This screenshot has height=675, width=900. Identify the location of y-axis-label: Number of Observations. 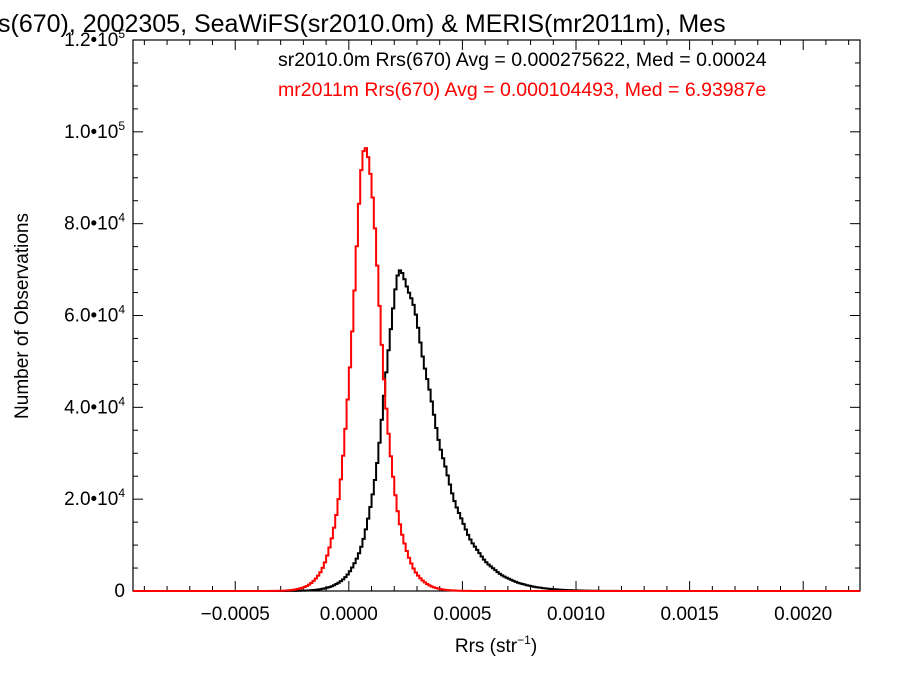
(22, 316).